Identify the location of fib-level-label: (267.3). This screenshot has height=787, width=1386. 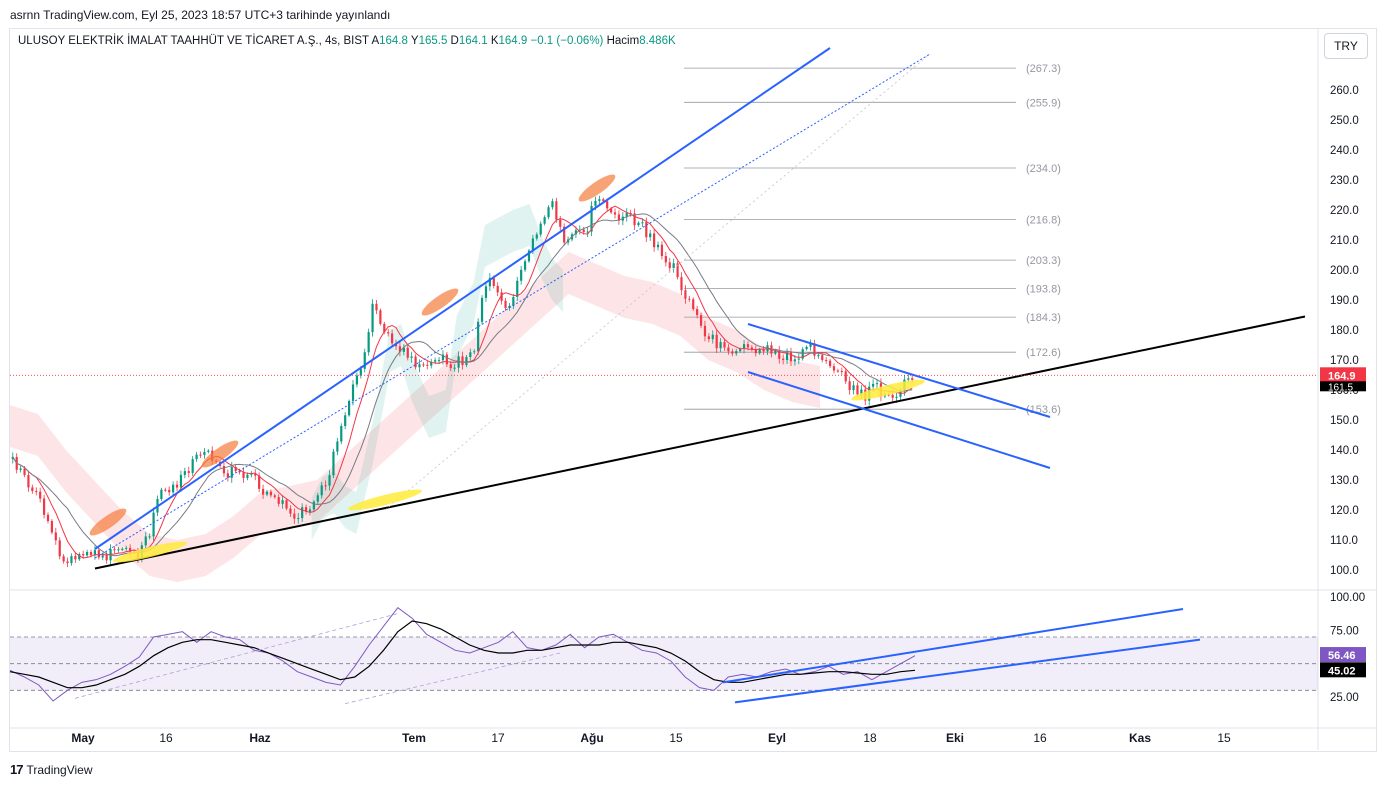
(1043, 69).